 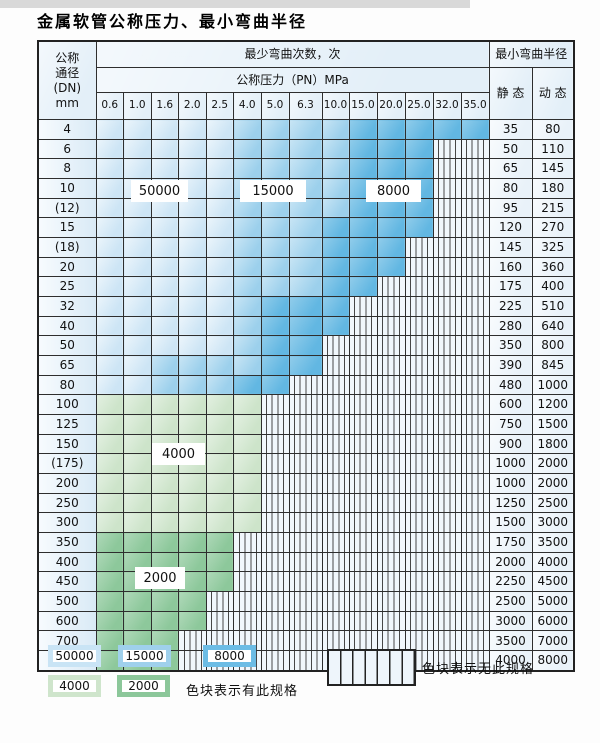 What do you see at coordinates (553, 385) in the screenshot?
I see `dynamic-value-cell: 1000` at bounding box center [553, 385].